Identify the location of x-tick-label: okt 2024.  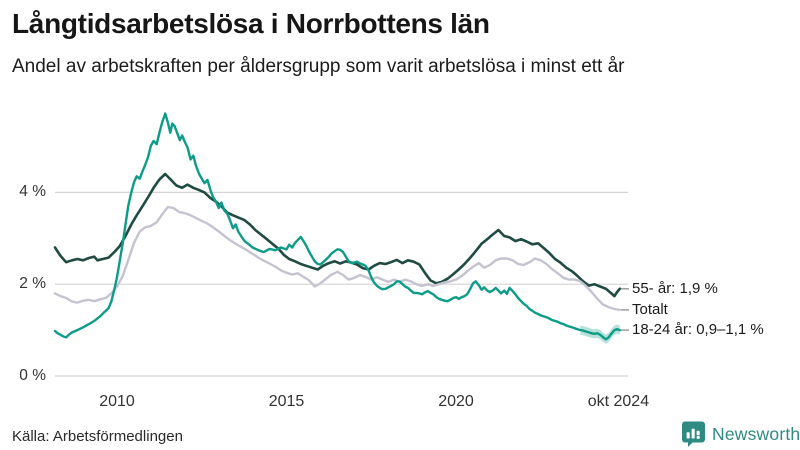
(618, 401).